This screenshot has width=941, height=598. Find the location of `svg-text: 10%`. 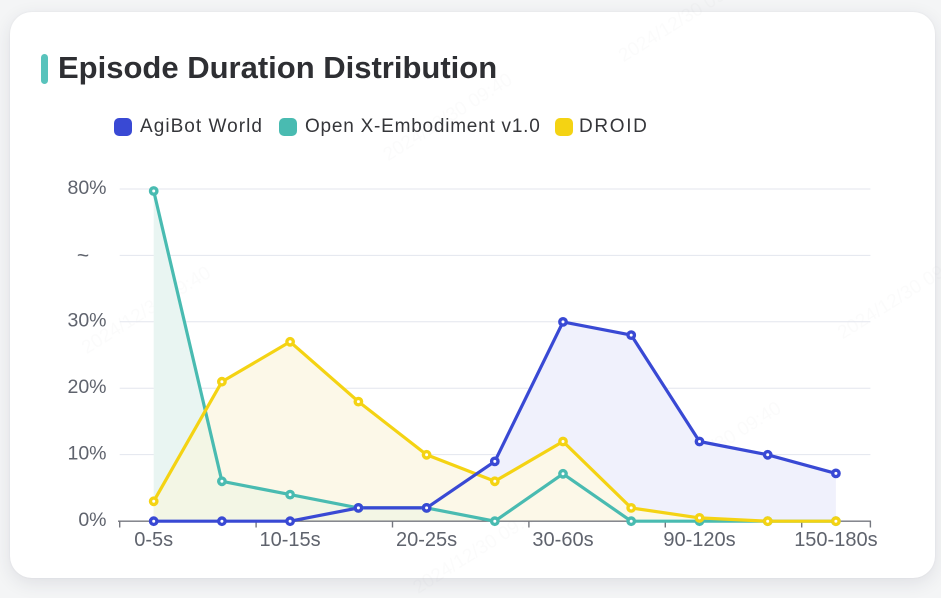

svg-text: 10% is located at coordinates (86, 453).